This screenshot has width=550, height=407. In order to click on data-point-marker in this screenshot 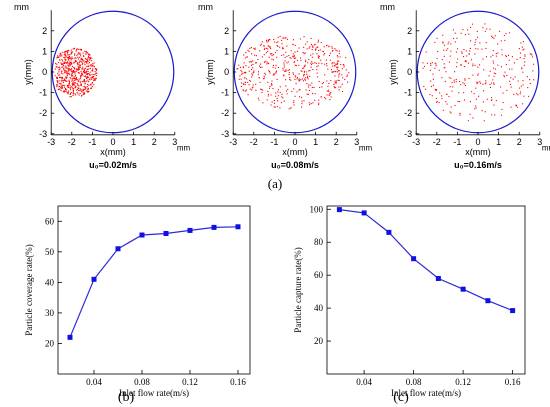, I will do `click(190, 230)`.